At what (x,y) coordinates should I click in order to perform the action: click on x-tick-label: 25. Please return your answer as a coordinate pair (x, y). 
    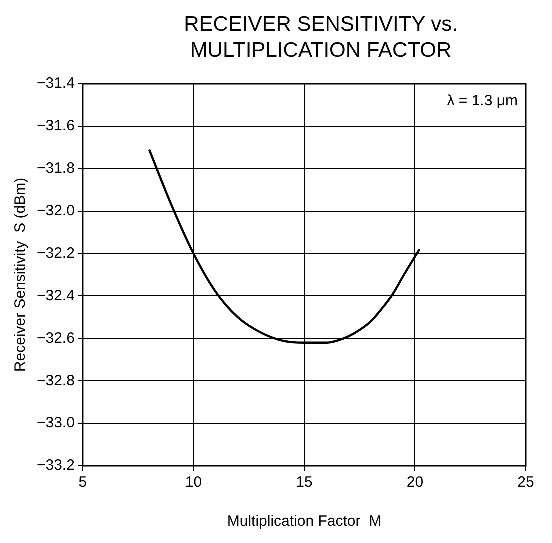
    Looking at the image, I should click on (526, 483).